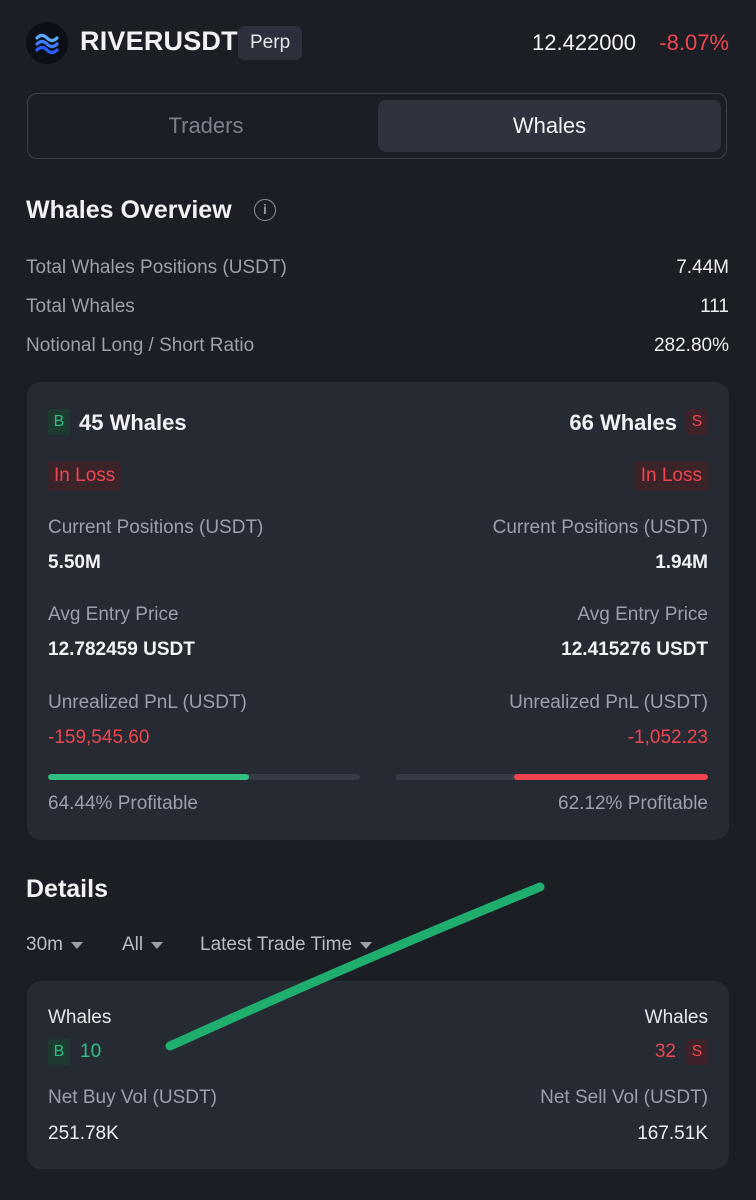  I want to click on stat-value-total-positions: 7.44M, so click(702, 267).